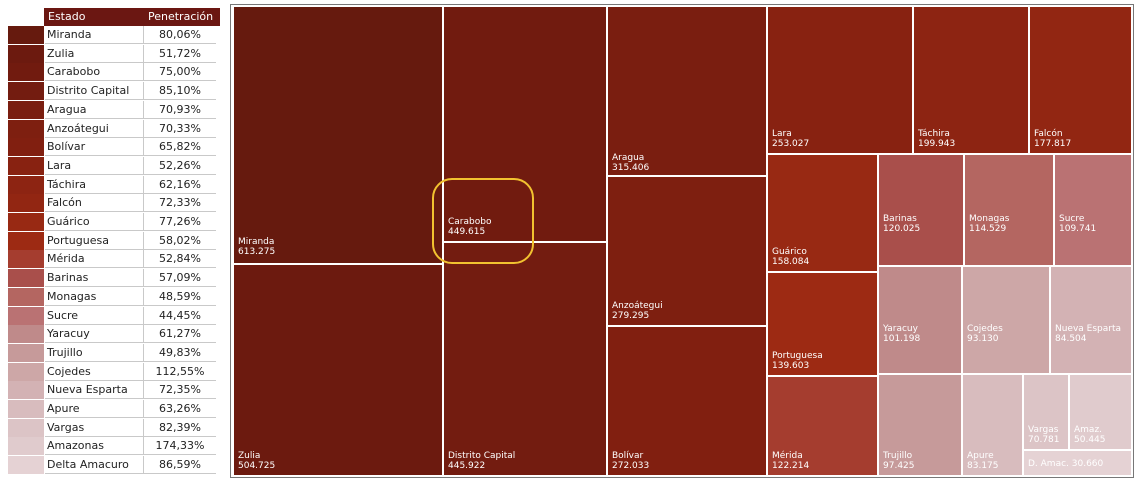 Image resolution: width=1139 pixels, height=482 pixels. I want to click on treemap-tile: Portuguesa 139.603, so click(822, 324).